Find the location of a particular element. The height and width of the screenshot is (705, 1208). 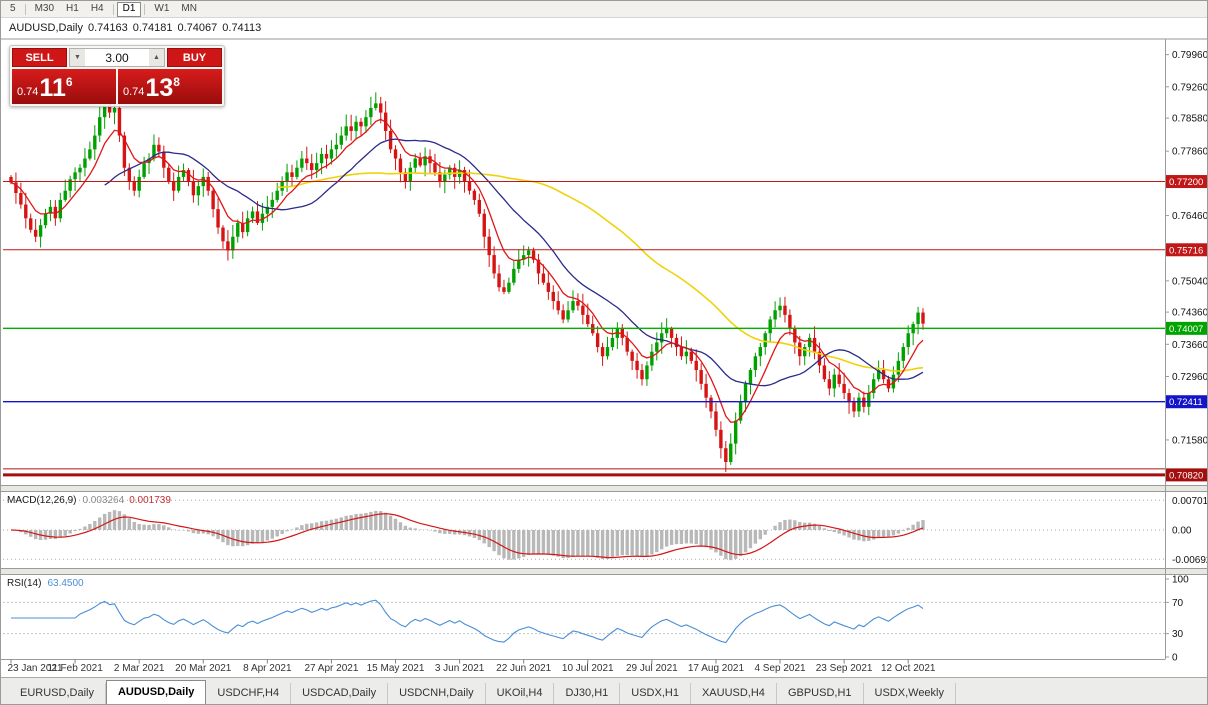

svg-text: 29 Jul 2021 is located at coordinates (652, 668).